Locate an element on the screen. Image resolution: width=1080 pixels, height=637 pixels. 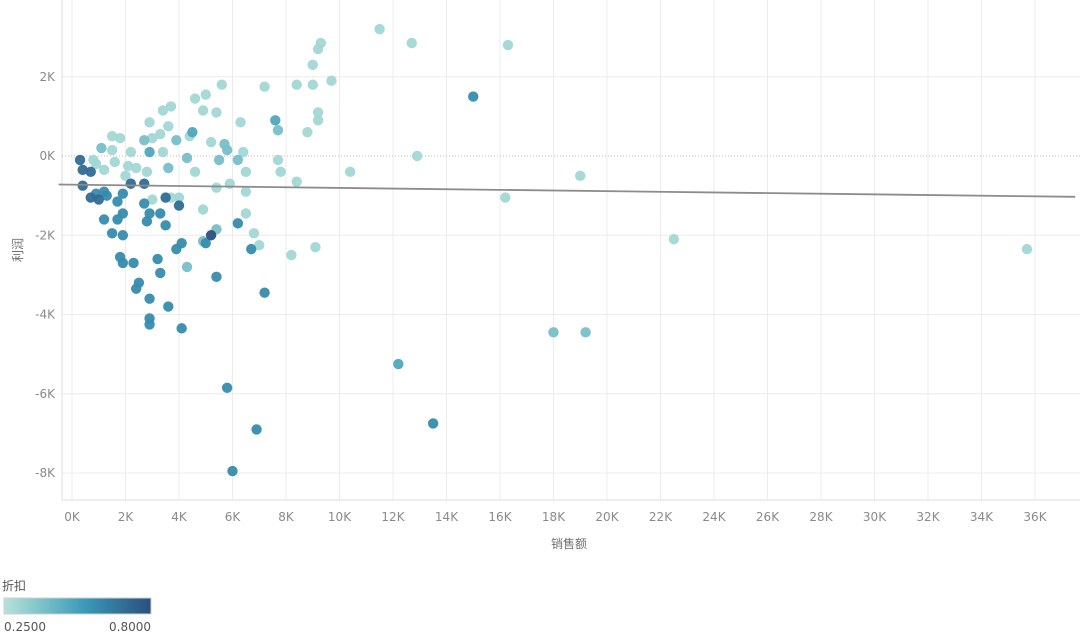
x-tick-label: 12K is located at coordinates (393, 517).